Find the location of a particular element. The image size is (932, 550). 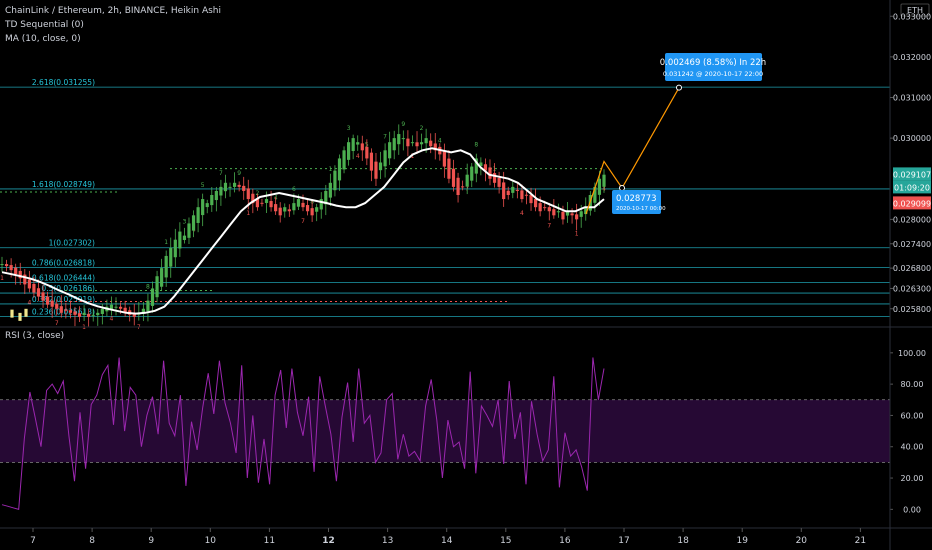

rsi-tick-label: 40.00 is located at coordinates (912, 447).